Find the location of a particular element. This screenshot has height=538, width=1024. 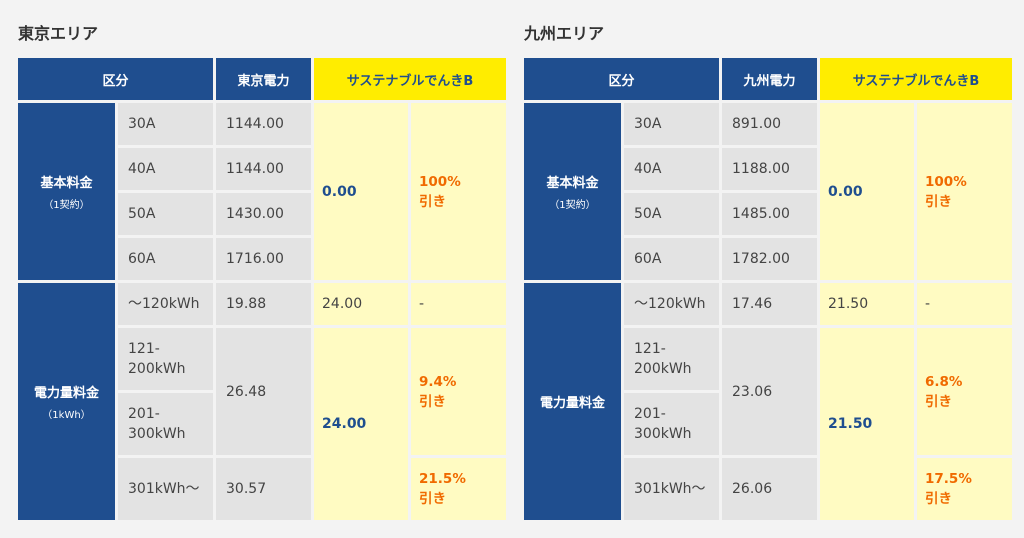

table-row: 40A 1144.00 is located at coordinates (262, 169).